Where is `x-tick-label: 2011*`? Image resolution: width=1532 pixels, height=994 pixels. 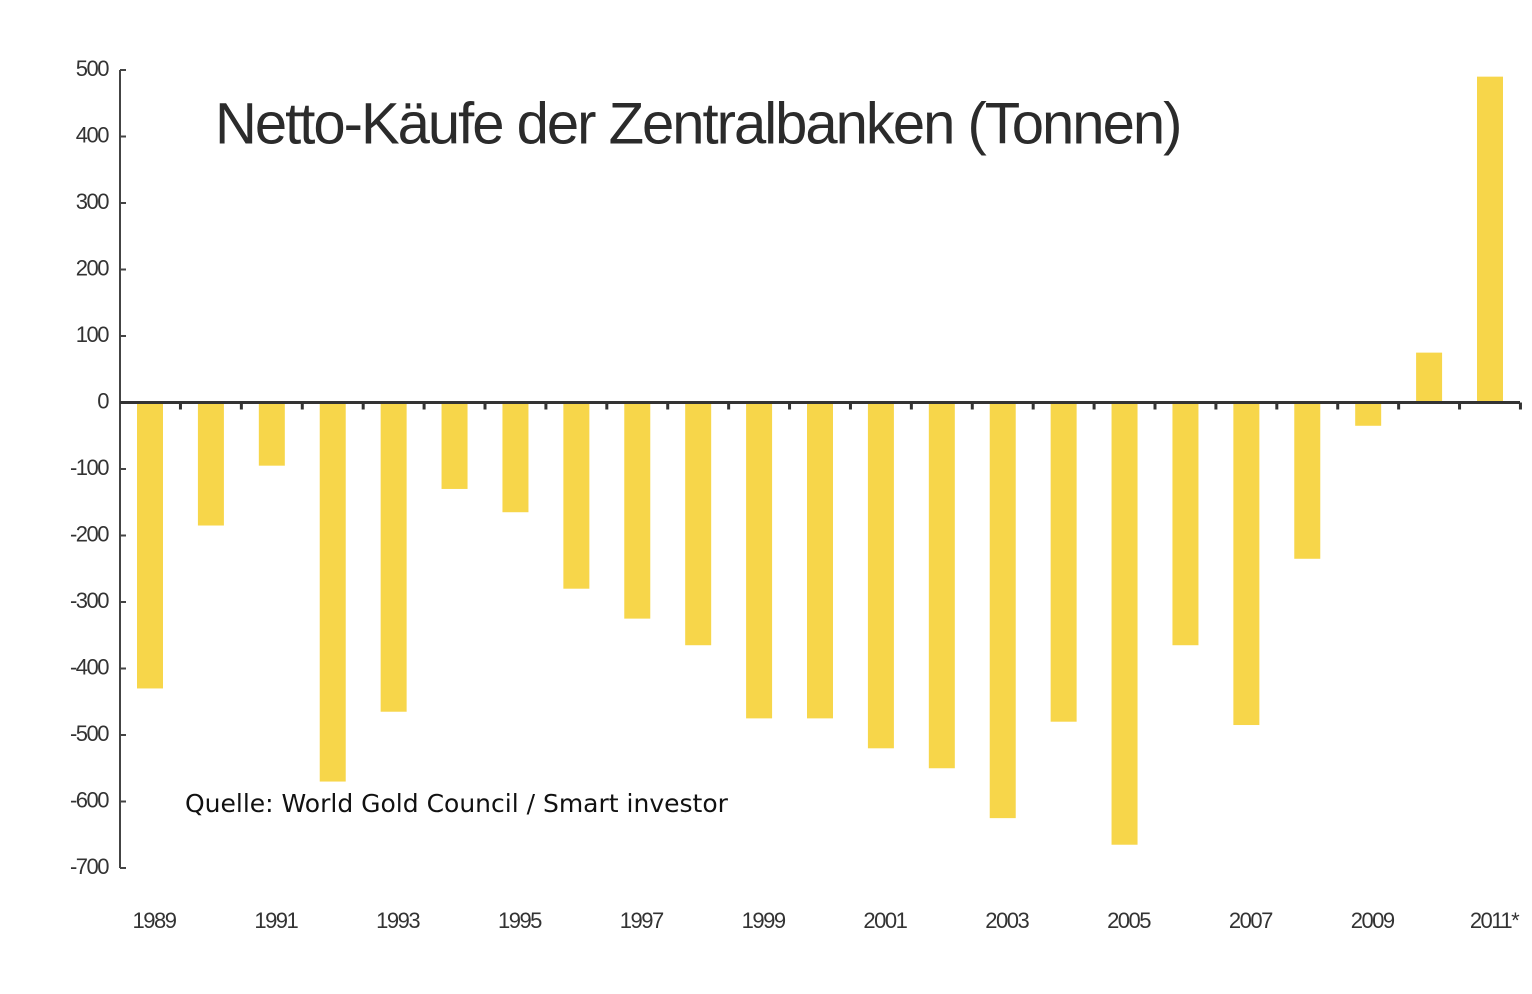
x-tick-label: 2011* is located at coordinates (1495, 920).